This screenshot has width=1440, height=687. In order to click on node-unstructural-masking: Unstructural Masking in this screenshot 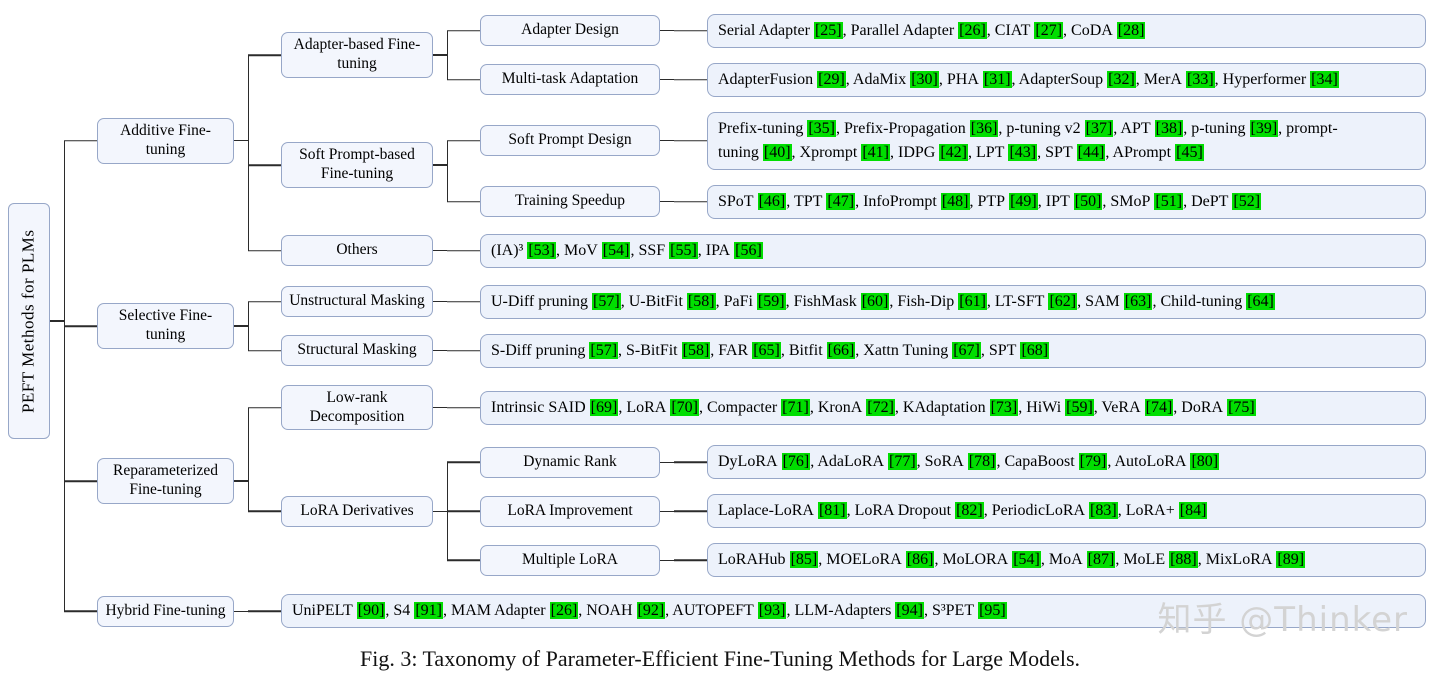, I will do `click(357, 302)`.